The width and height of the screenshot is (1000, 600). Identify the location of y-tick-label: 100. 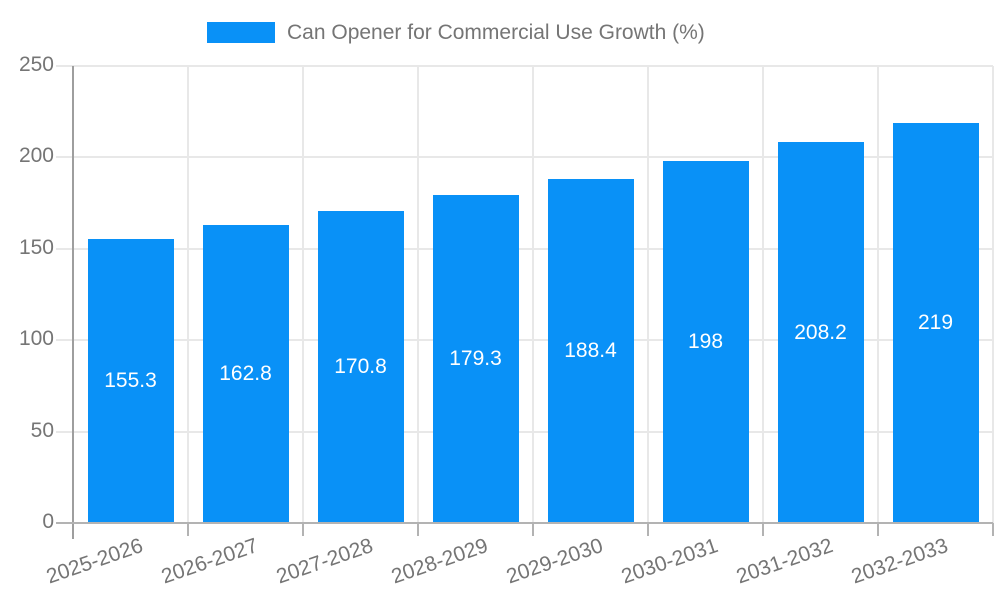
(36, 339).